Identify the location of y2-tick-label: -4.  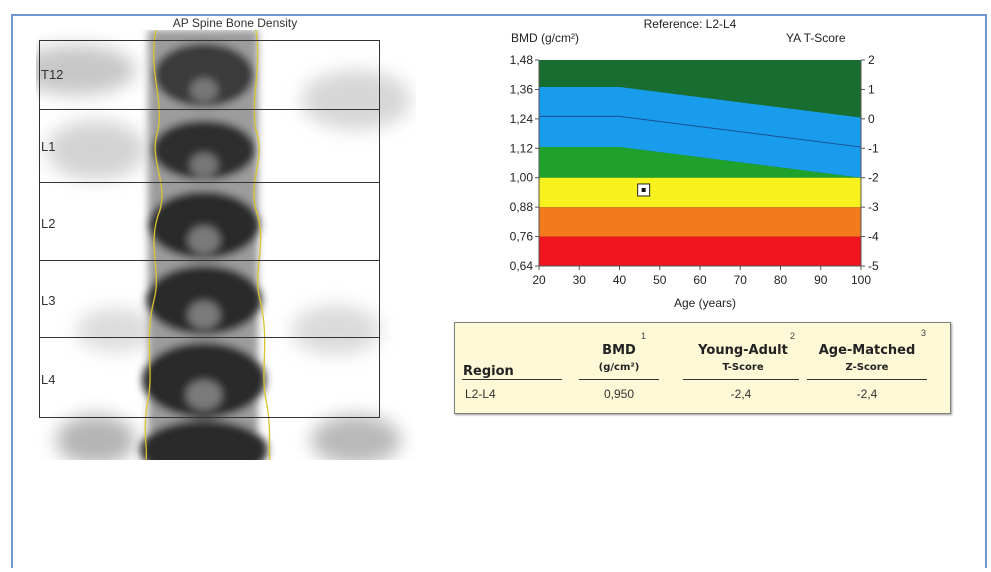
(873, 237).